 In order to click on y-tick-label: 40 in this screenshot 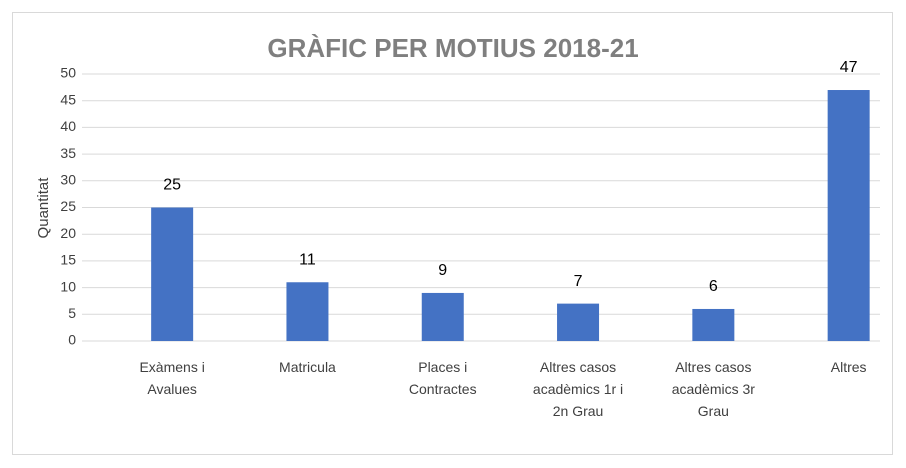, I will do `click(68, 126)`.